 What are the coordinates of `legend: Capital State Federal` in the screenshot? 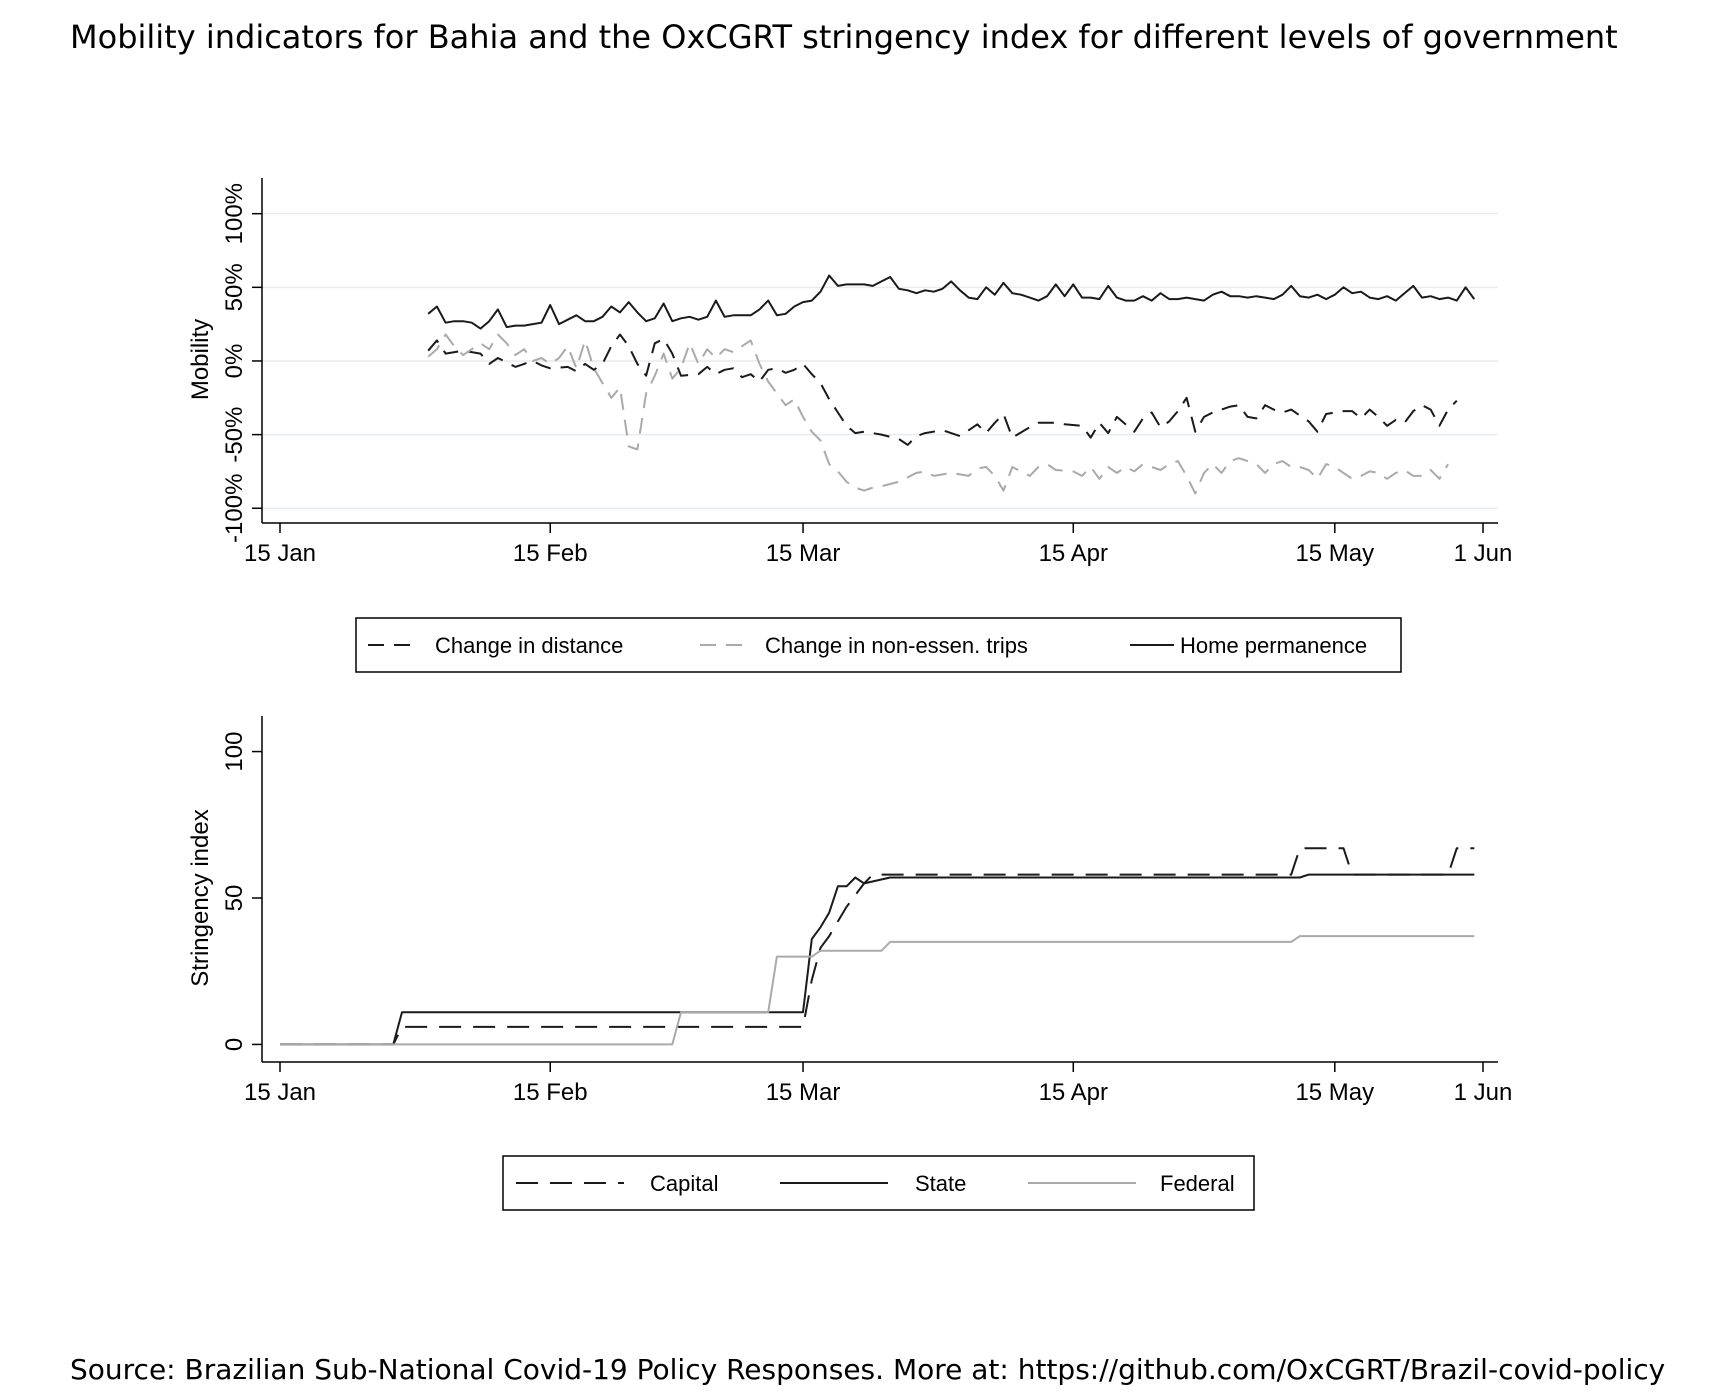 It's located at (878, 1183).